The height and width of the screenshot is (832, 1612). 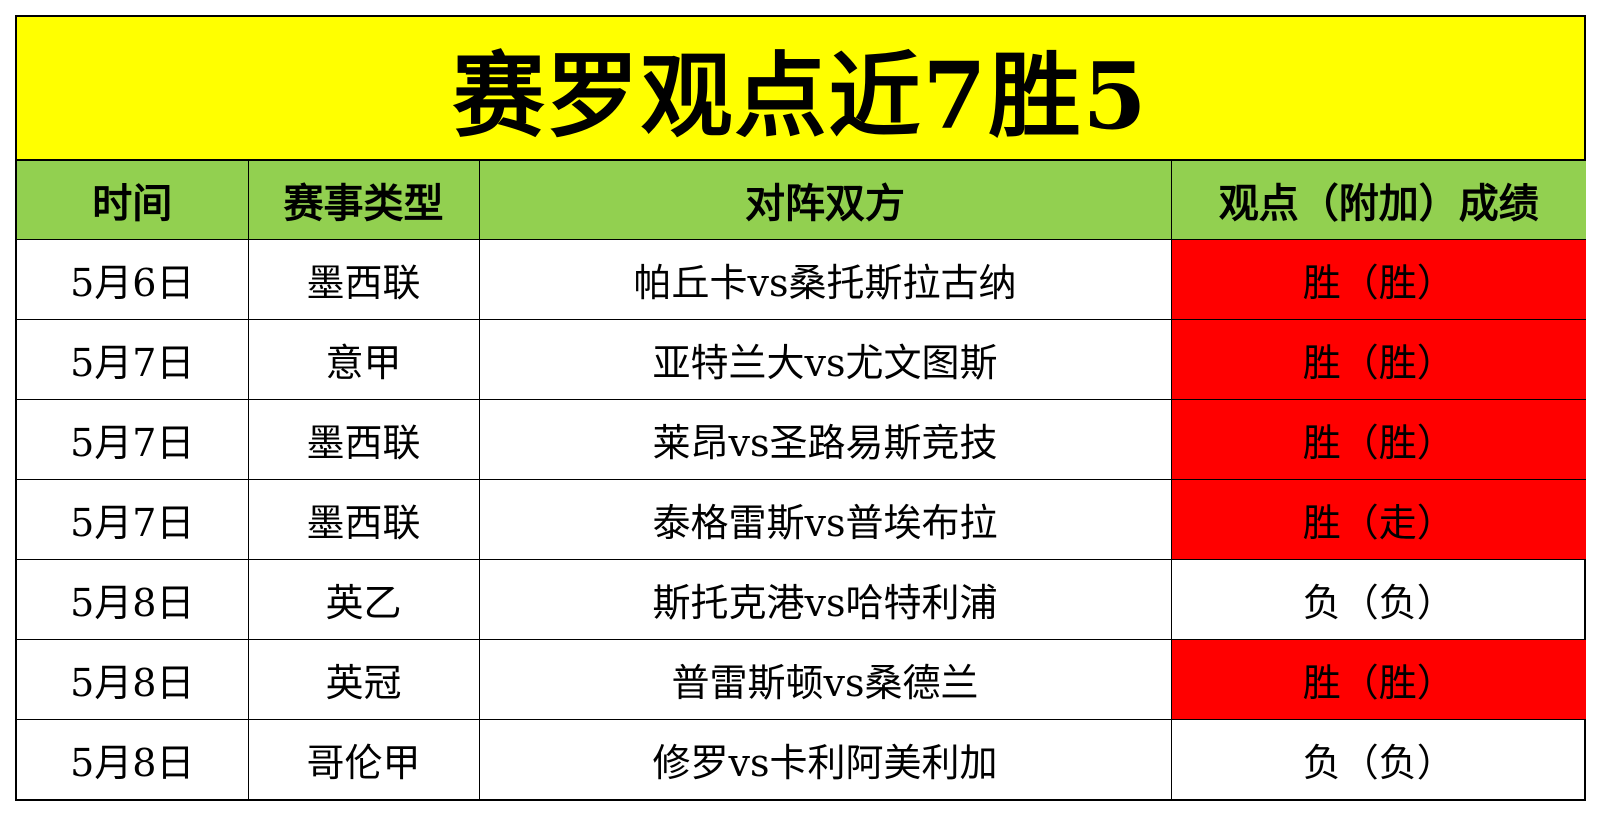 I want to click on table-row: 5月7日 墨西联 泰格雷斯vs普埃布拉 胜（走）, so click(x=801, y=519).